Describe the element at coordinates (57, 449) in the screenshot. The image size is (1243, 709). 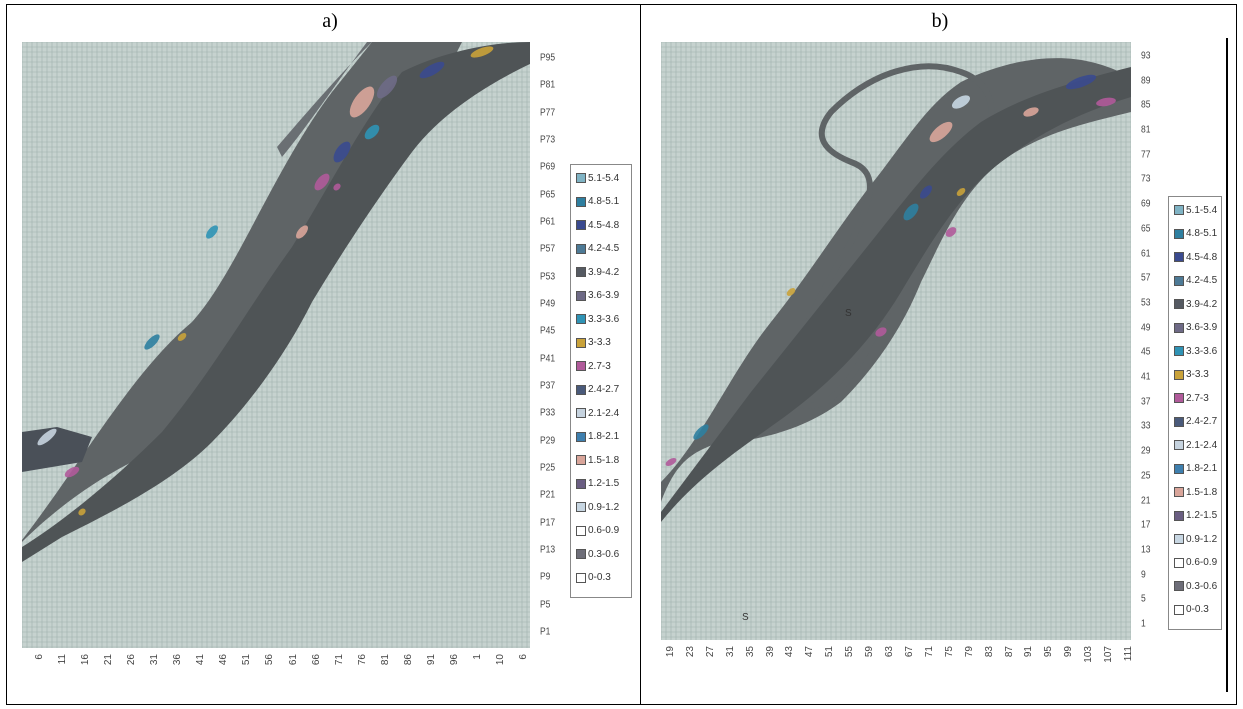
I see `panel-a-inlet` at that location.